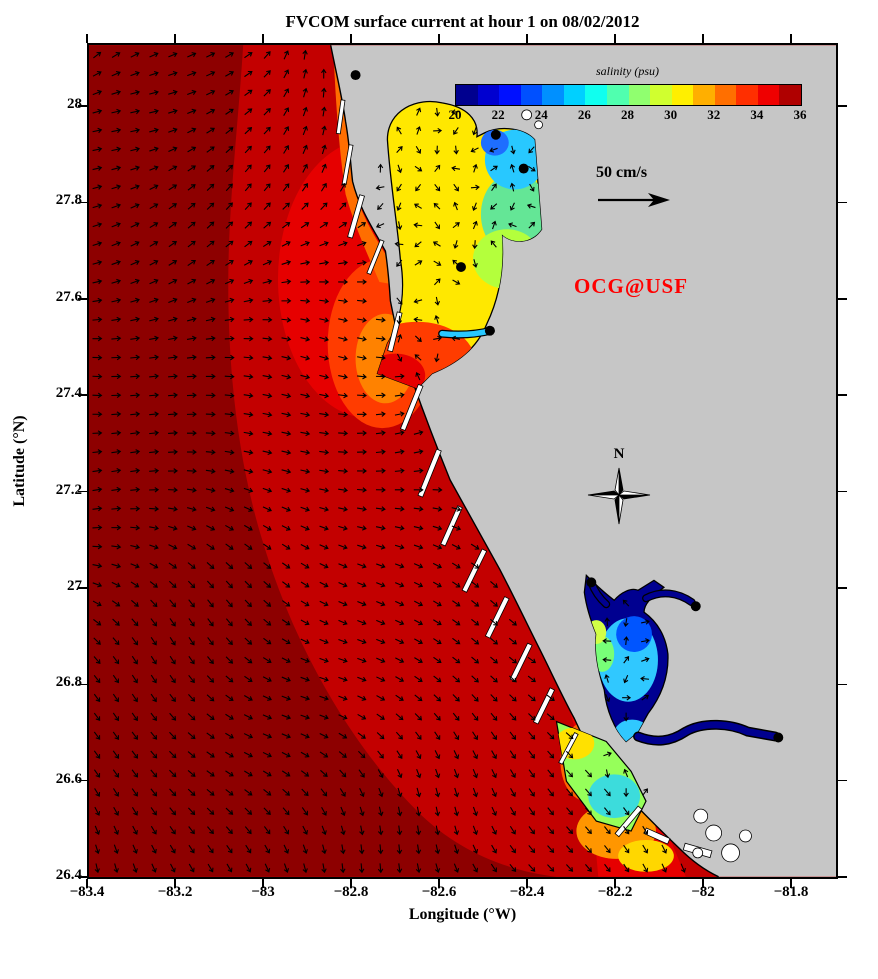 Image resolution: width=878 pixels, height=979 pixels. I want to click on x-tick-label: −82.2, so click(615, 892).